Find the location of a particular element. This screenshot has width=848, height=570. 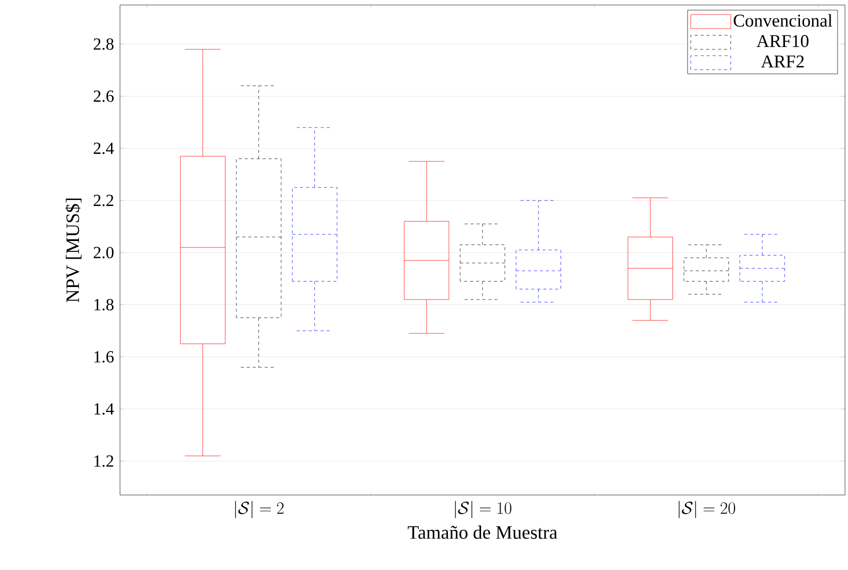

x-tick-label: $|\mathcal{S}|= 20$ is located at coordinates (707, 509).